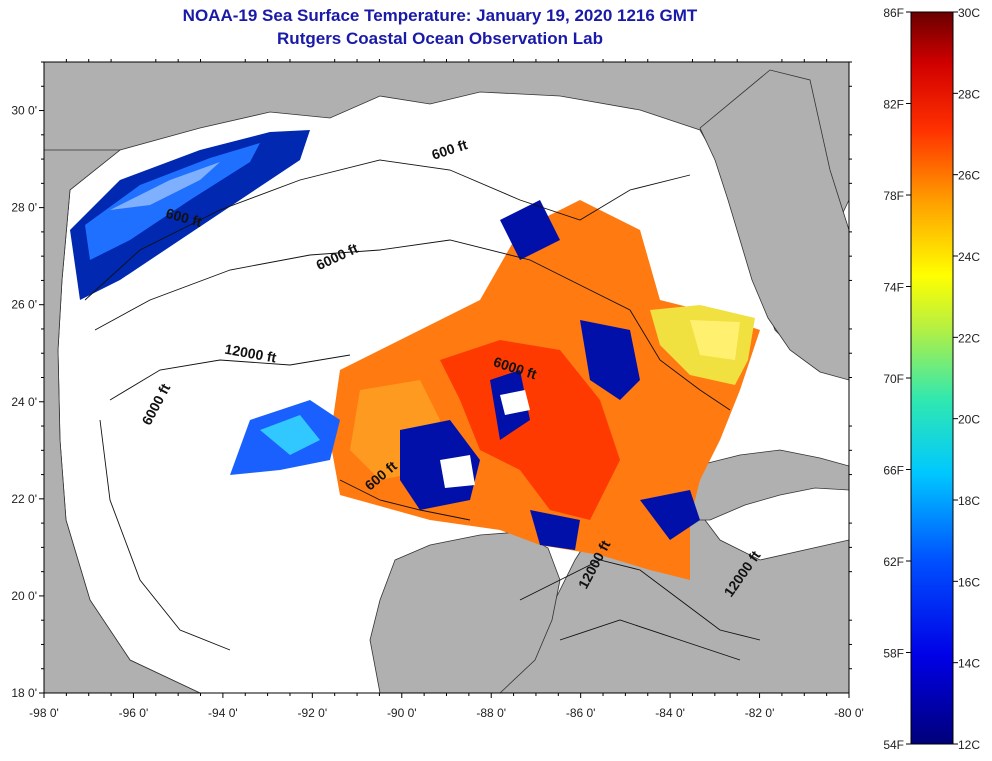 This screenshot has height=761, width=992. I want to click on colorbar-c-label: 22C, so click(969, 338).